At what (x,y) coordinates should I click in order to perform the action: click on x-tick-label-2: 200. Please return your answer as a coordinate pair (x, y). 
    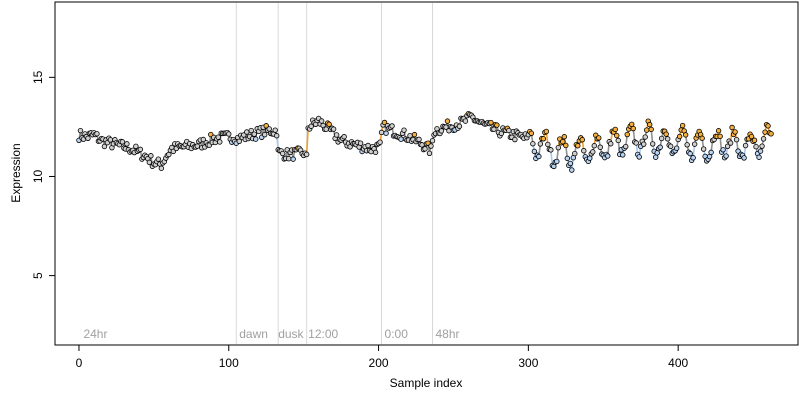
    Looking at the image, I should click on (379, 363).